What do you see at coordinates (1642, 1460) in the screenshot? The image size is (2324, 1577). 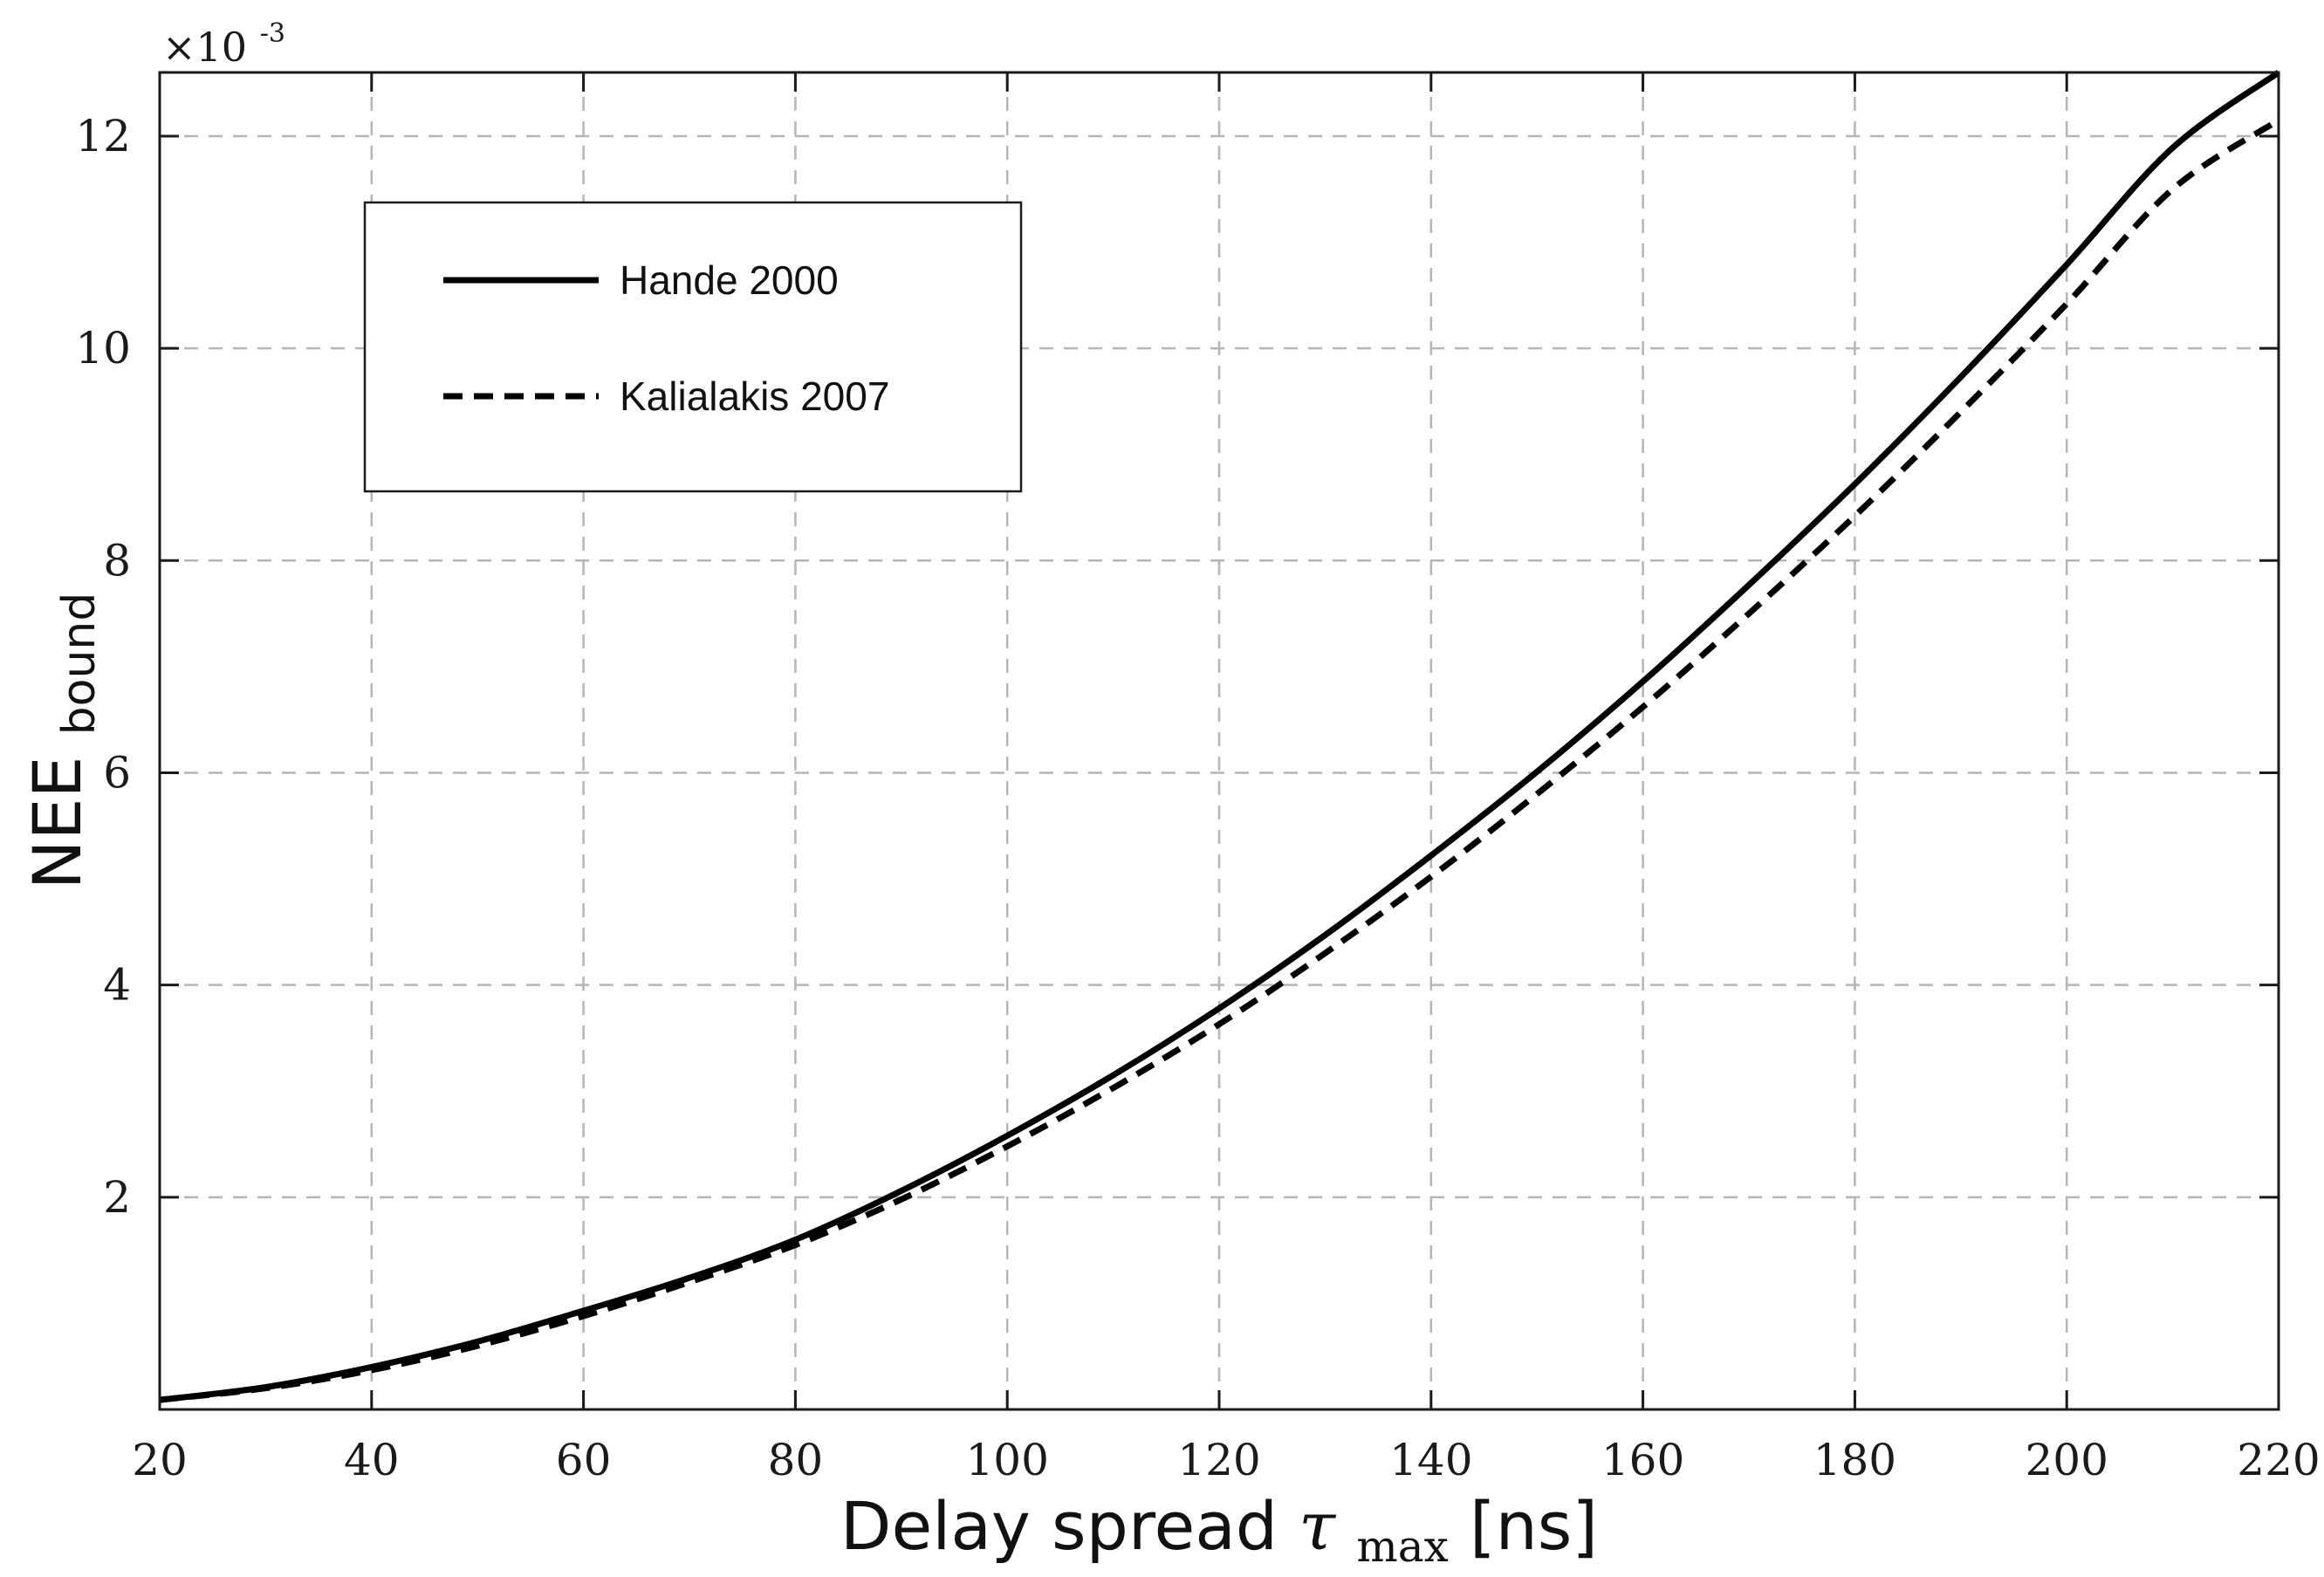 I see `x-tick-label: 160` at bounding box center [1642, 1460].